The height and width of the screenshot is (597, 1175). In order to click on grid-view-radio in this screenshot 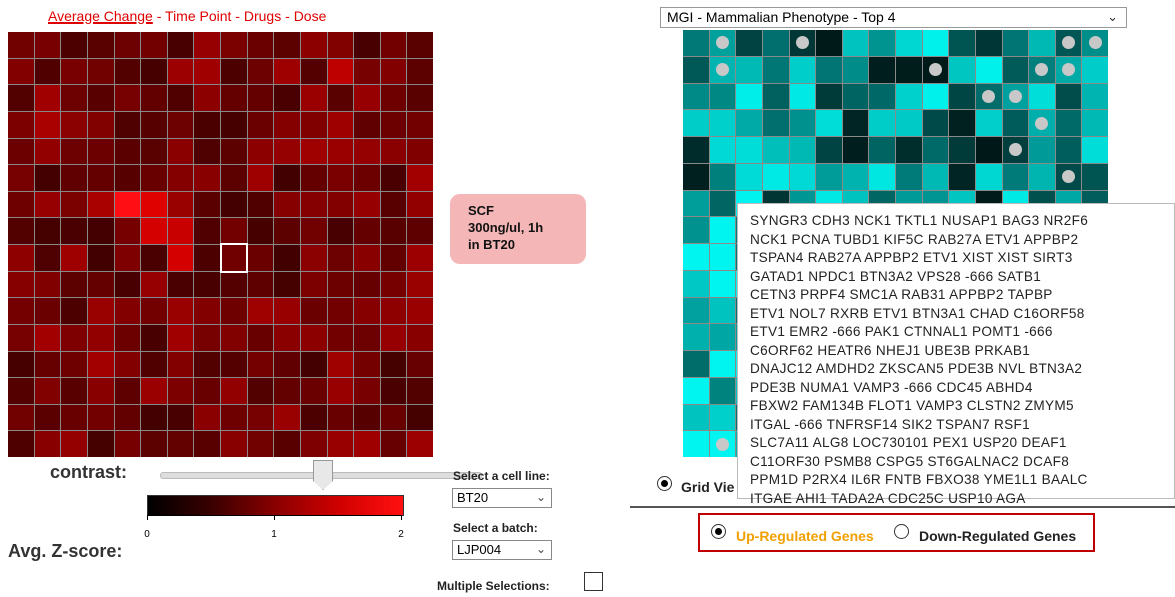, I will do `click(664, 483)`.